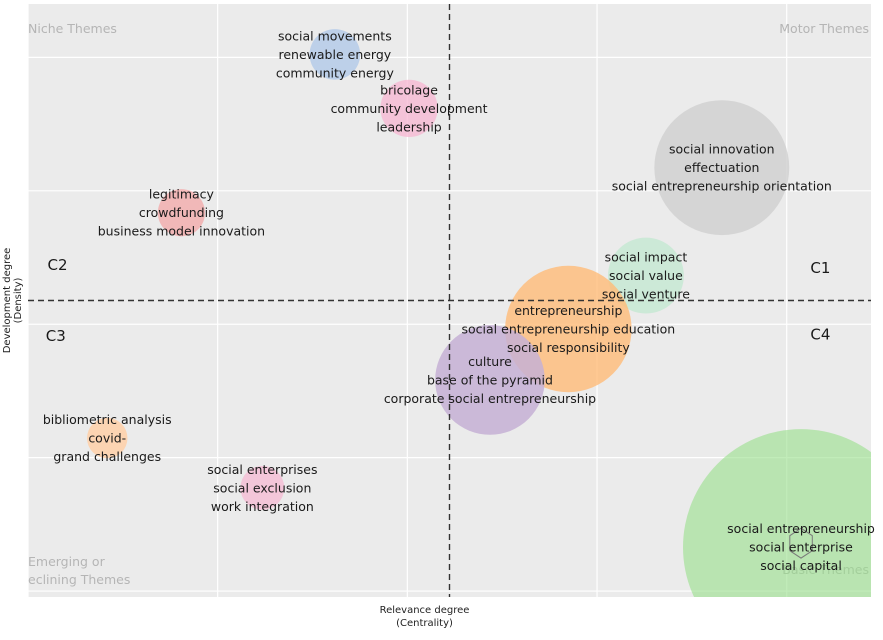  Describe the element at coordinates (569, 328) in the screenshot. I see `bubble-label: social entrepreneurship education` at that location.